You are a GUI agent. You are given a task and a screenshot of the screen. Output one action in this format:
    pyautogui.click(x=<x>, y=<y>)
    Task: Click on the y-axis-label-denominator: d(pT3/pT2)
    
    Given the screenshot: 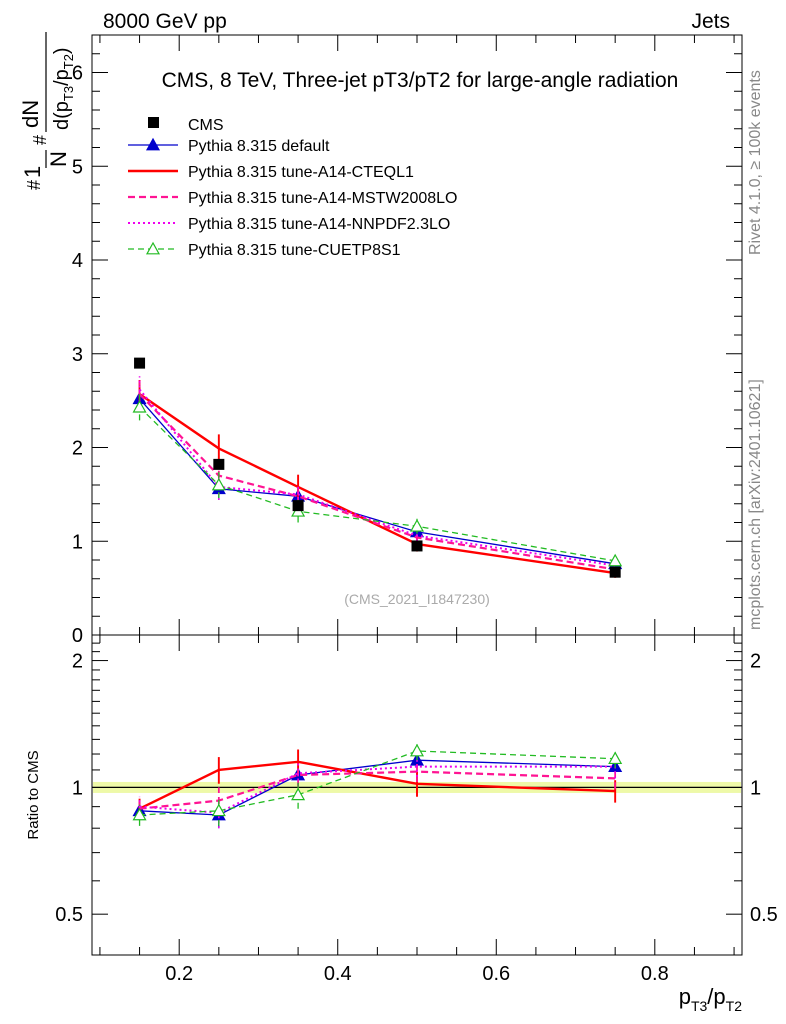 What is the action you would take?
    pyautogui.click(x=63, y=88)
    